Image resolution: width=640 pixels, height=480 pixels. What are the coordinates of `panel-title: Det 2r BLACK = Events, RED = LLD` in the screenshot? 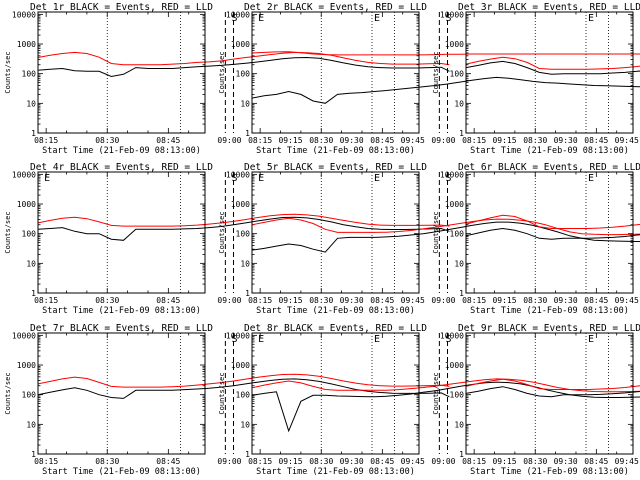 It's located at (335, 7).